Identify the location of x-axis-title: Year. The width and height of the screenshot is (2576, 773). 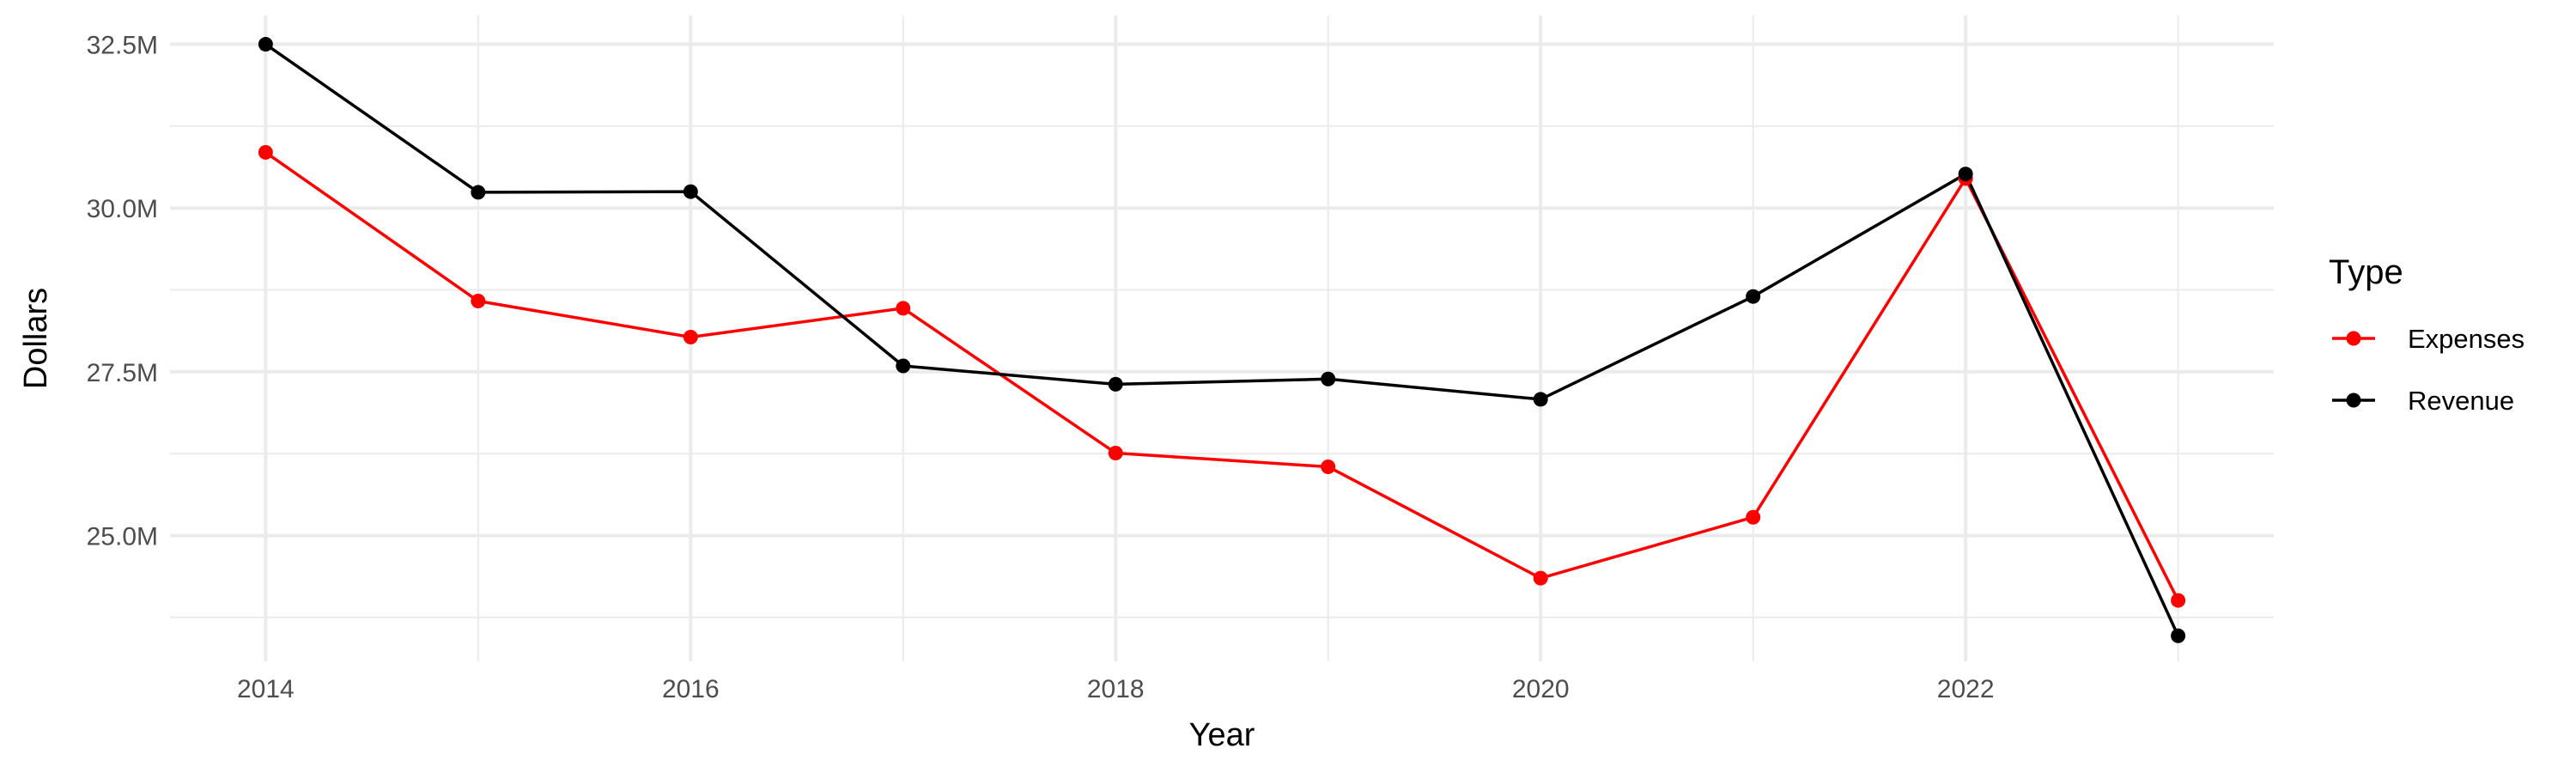
(1222, 735).